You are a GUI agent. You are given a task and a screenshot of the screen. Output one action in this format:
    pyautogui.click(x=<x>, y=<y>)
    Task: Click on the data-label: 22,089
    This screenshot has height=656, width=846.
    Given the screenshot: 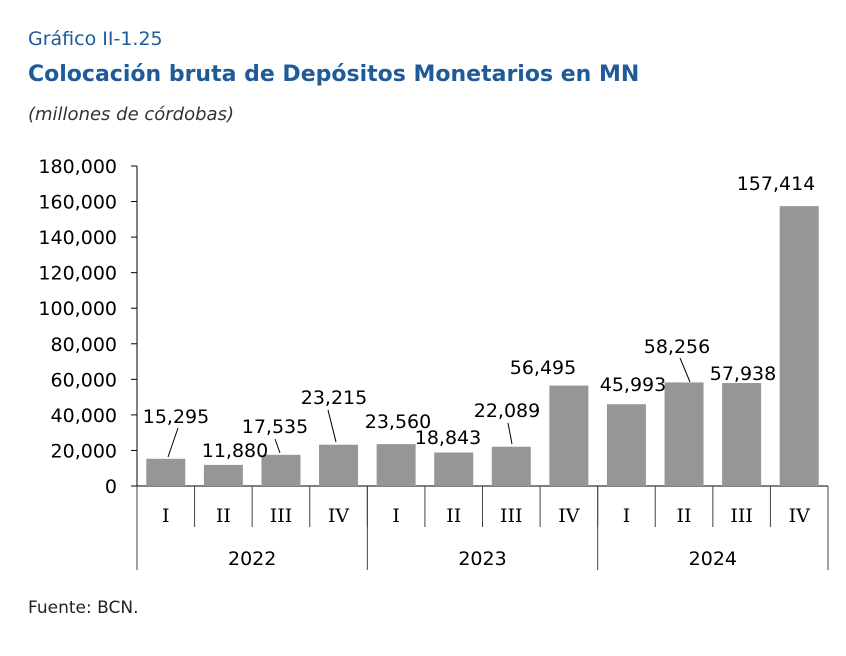 What is the action you would take?
    pyautogui.click(x=507, y=411)
    